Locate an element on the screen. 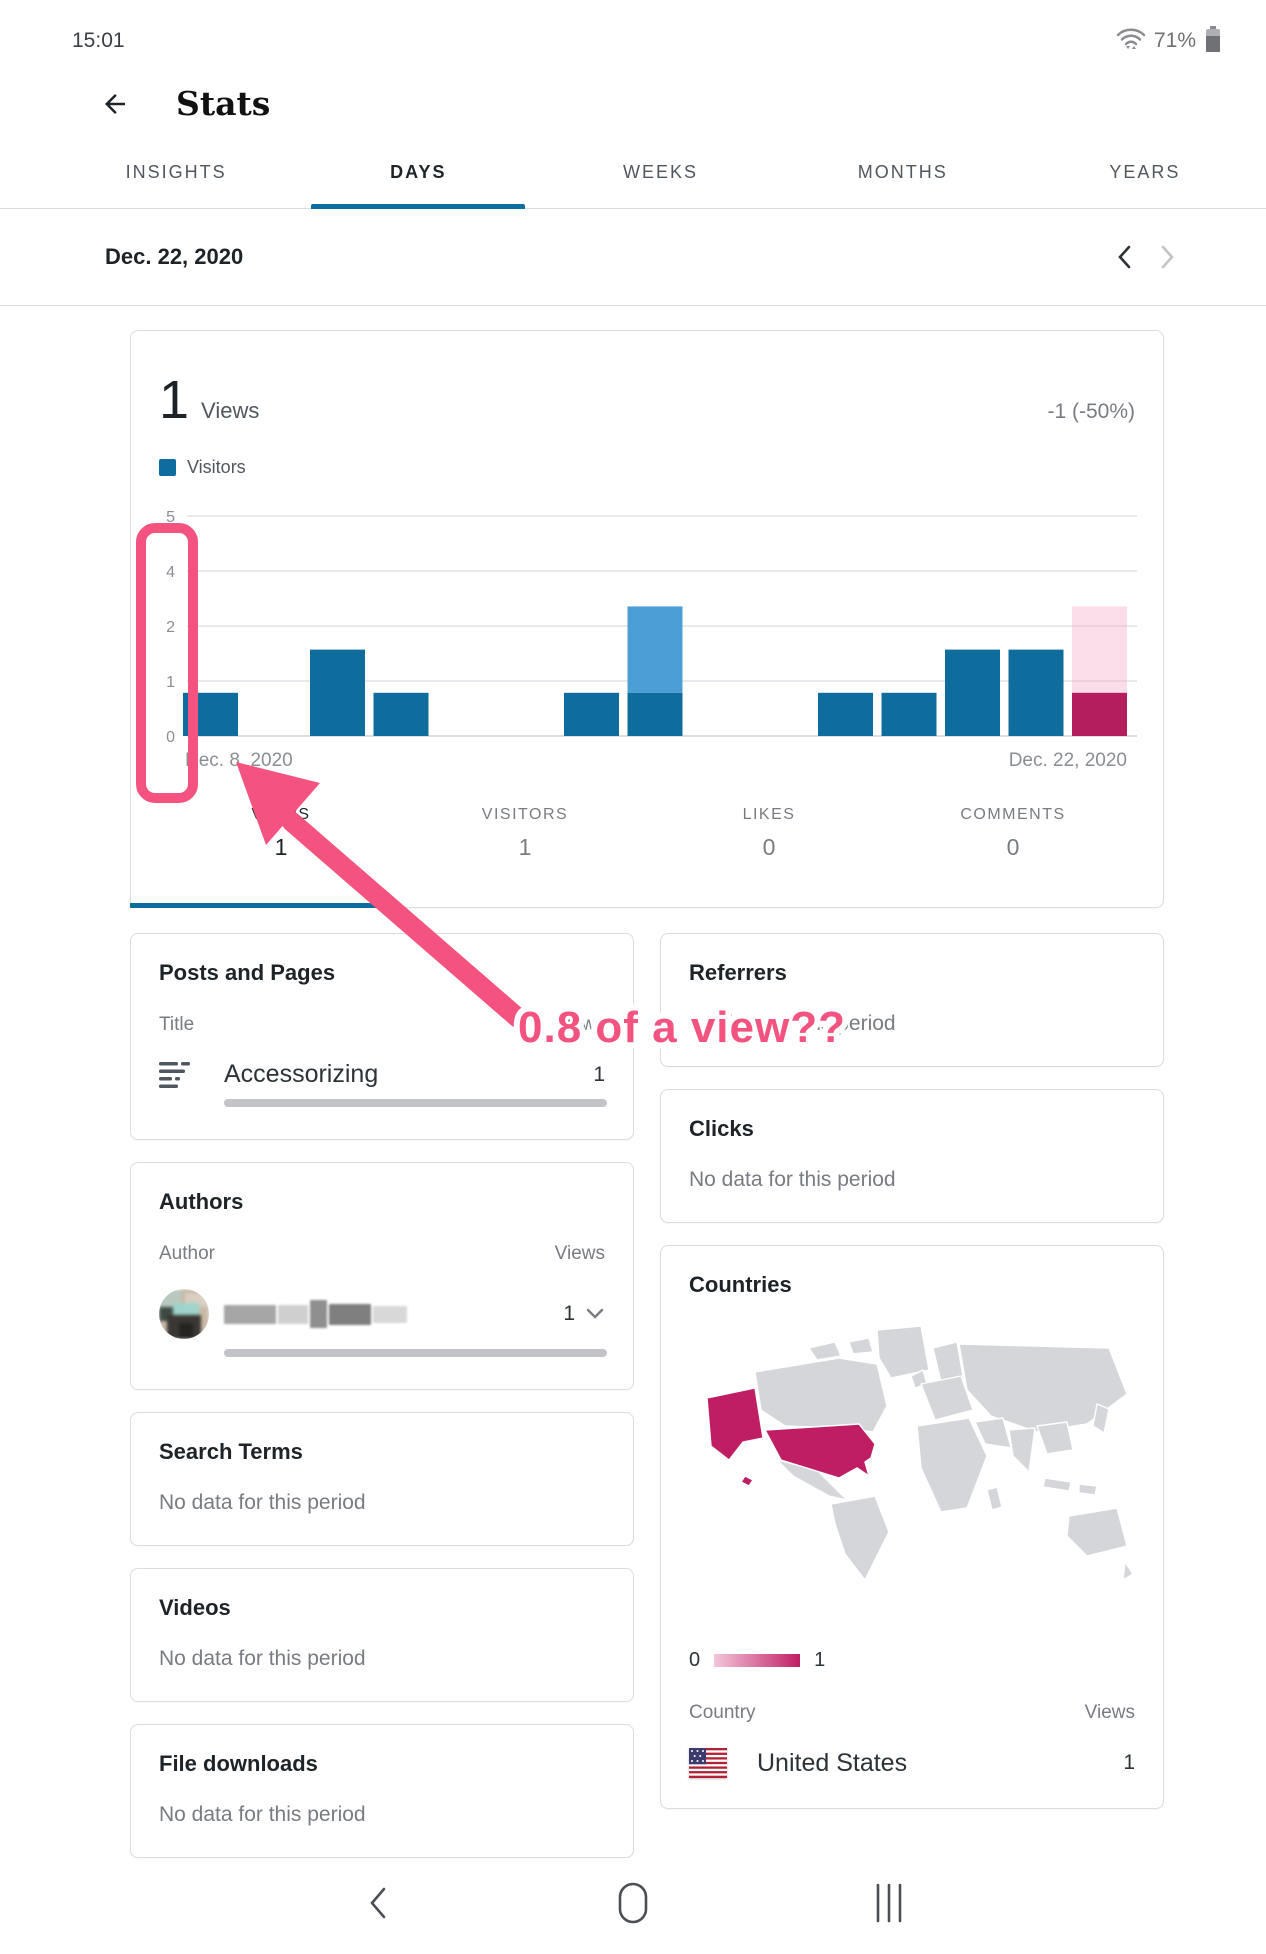 The height and width of the screenshot is (1954, 1266). tab-months: MONTHS is located at coordinates (902, 172).